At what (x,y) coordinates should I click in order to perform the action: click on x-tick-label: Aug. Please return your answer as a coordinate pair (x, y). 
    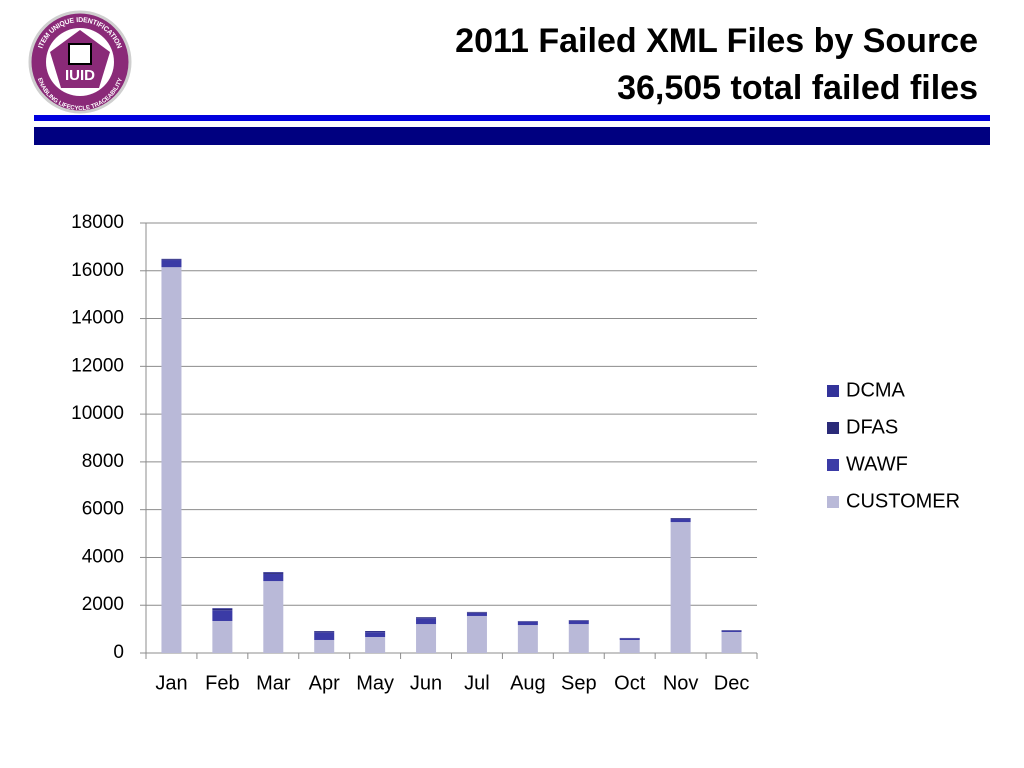
    Looking at the image, I should click on (528, 683).